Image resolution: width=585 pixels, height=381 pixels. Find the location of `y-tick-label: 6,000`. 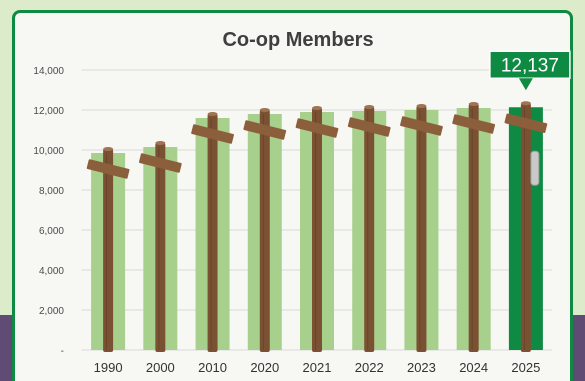

y-tick-label: 6,000 is located at coordinates (51, 231).